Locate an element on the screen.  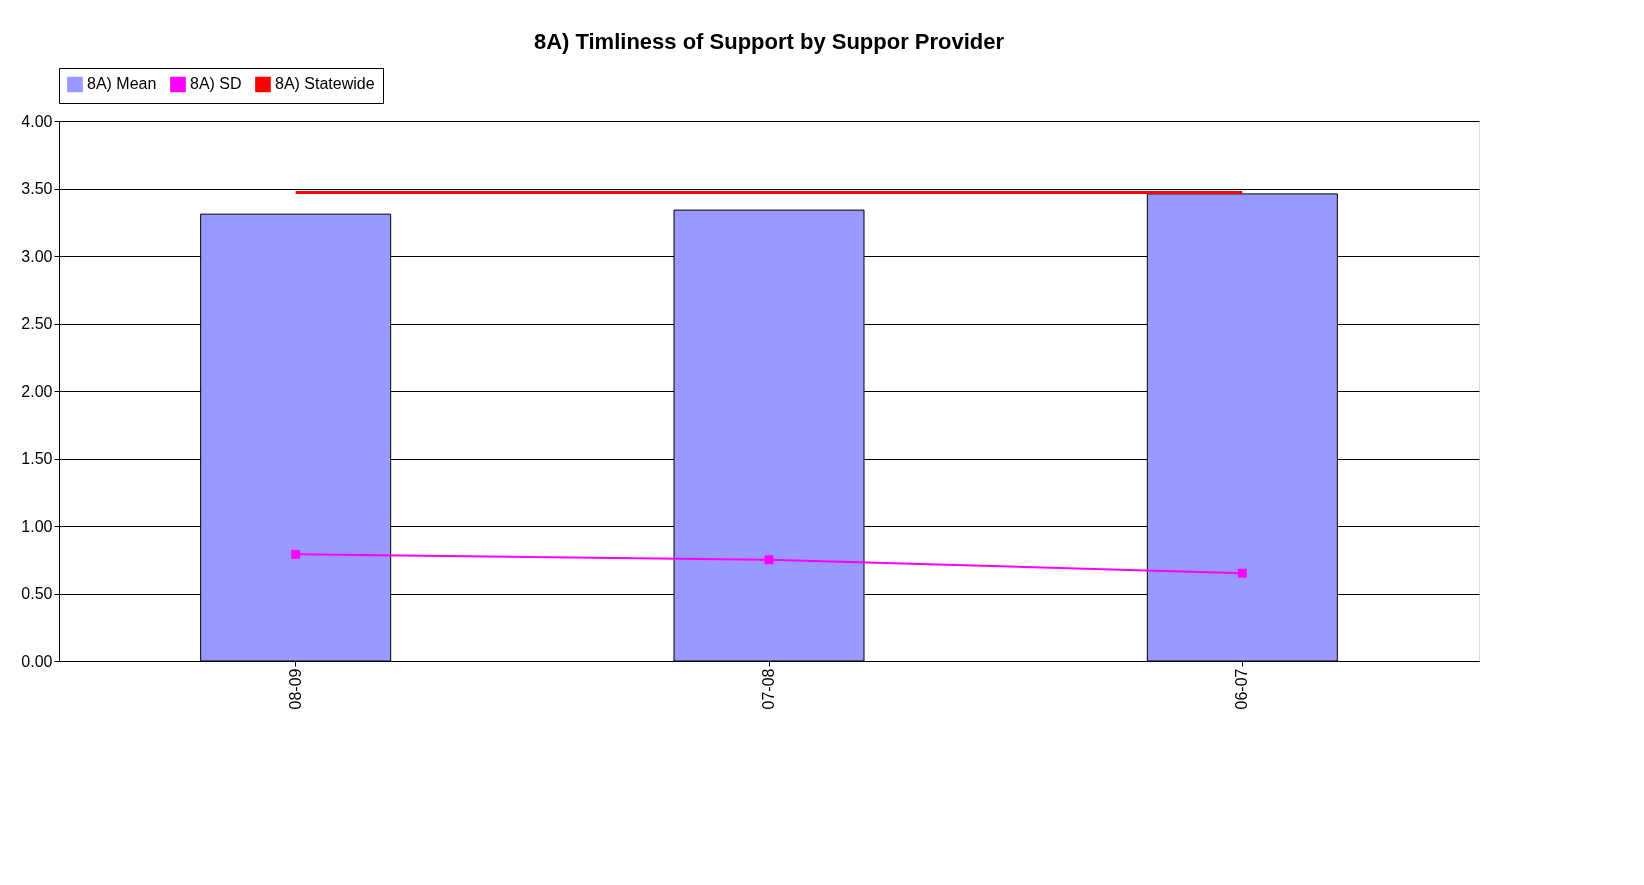
legend-label: 8A) SD is located at coordinates (216, 84).